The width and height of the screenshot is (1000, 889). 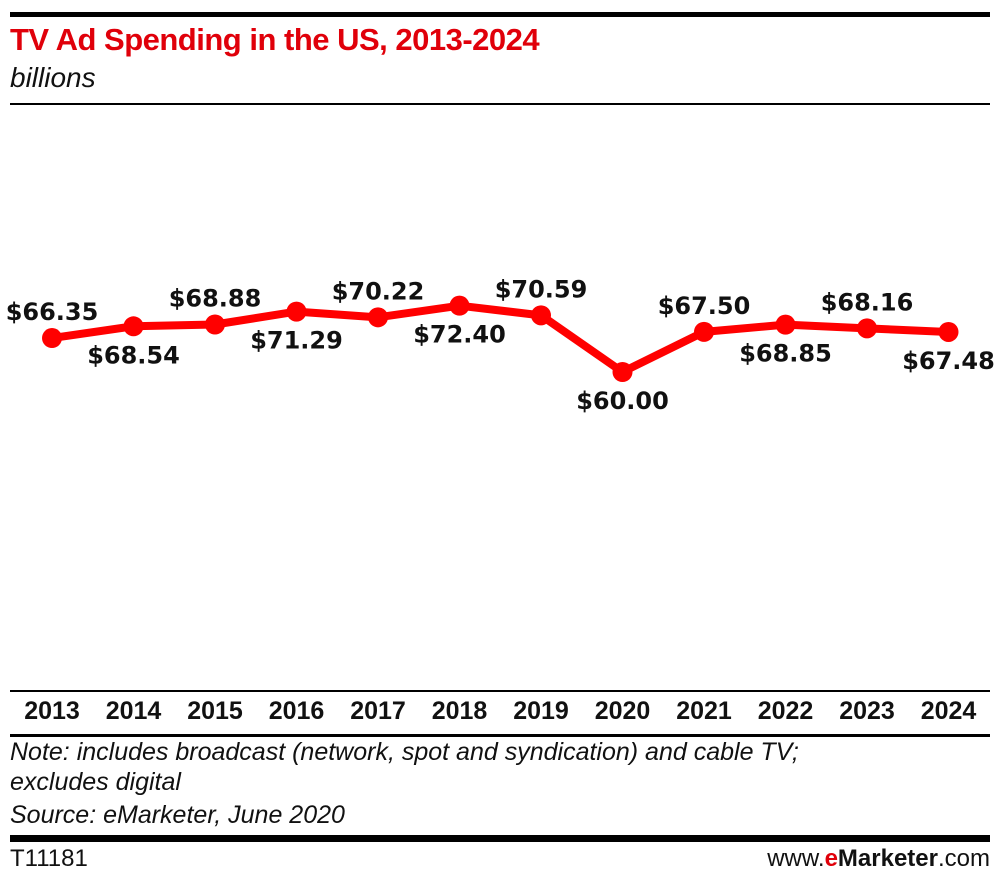 What do you see at coordinates (796, 858) in the screenshot?
I see `brand-prefix: www.` at bounding box center [796, 858].